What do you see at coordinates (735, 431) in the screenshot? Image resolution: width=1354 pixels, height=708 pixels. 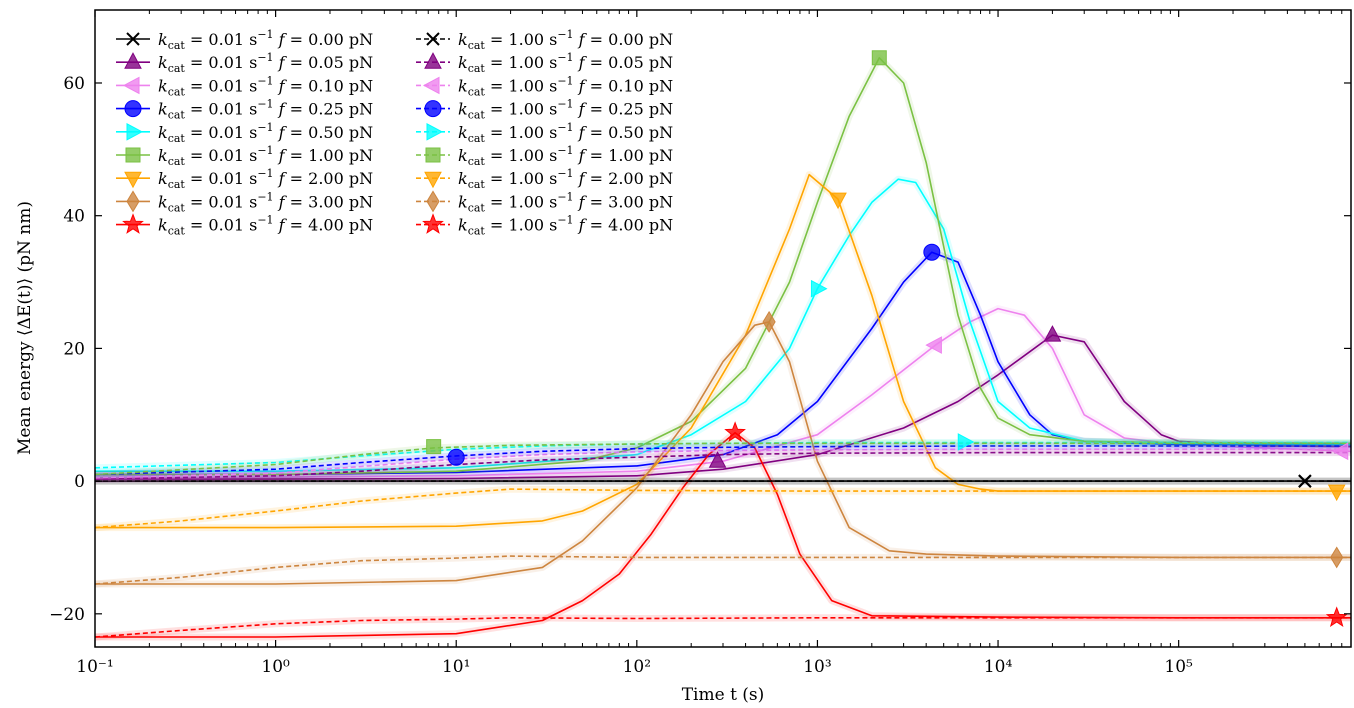 I see `series-marker-kcat001-f400` at bounding box center [735, 431].